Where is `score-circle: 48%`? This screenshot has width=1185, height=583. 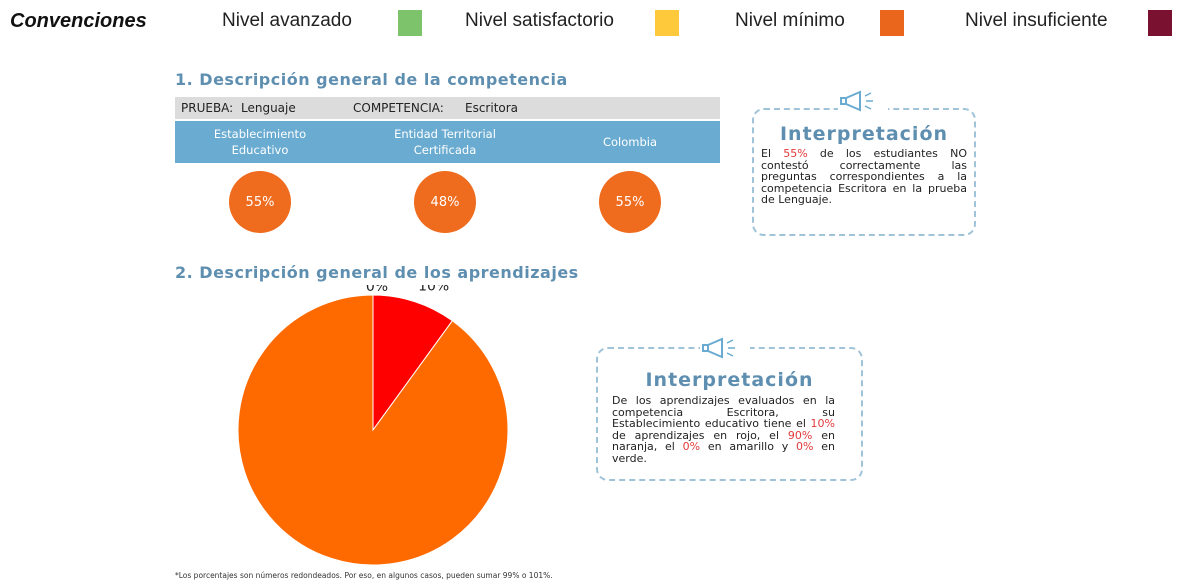 score-circle: 48% is located at coordinates (445, 202).